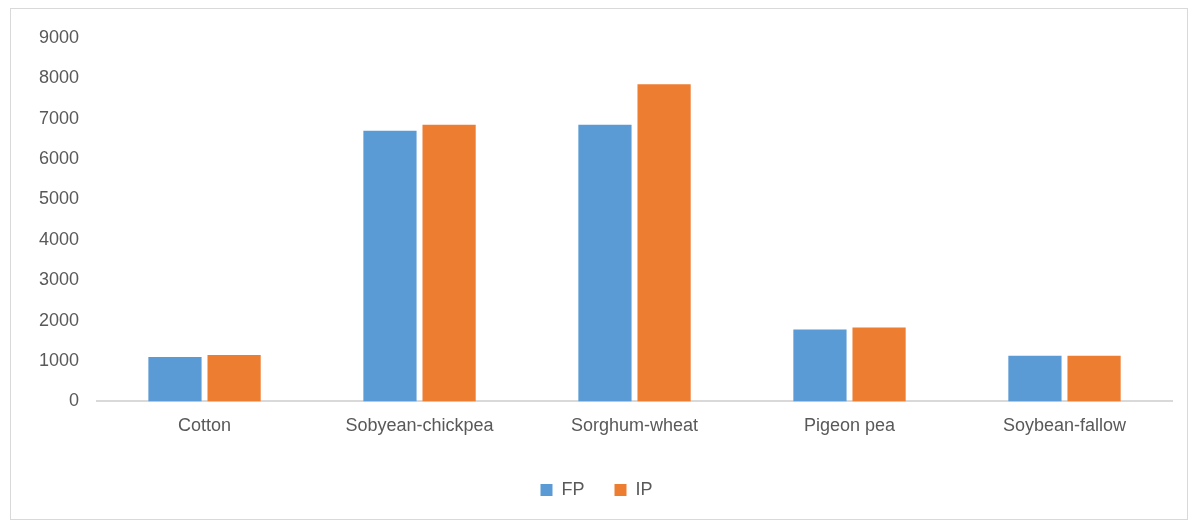 The width and height of the screenshot is (1191, 523). Describe the element at coordinates (573, 488) in the screenshot. I see `legend-label: FP` at that location.